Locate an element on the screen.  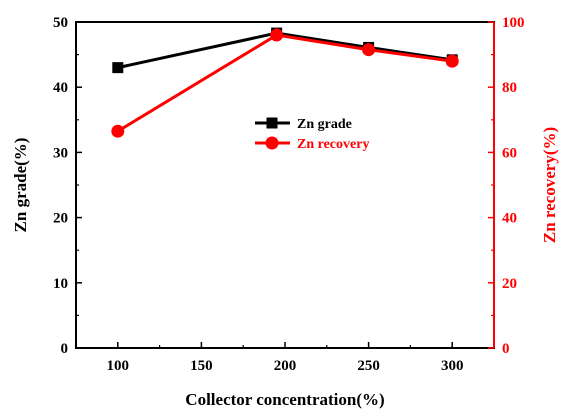
y2-tick-label: 20 is located at coordinates (509, 284).